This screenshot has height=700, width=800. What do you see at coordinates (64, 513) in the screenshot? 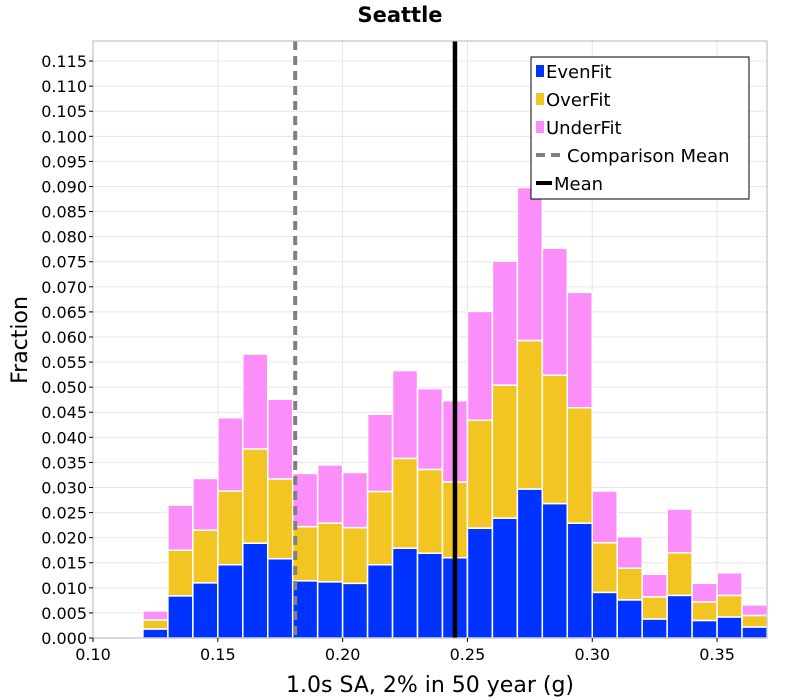
I see `y-tick-label: 0.025` at bounding box center [64, 513].